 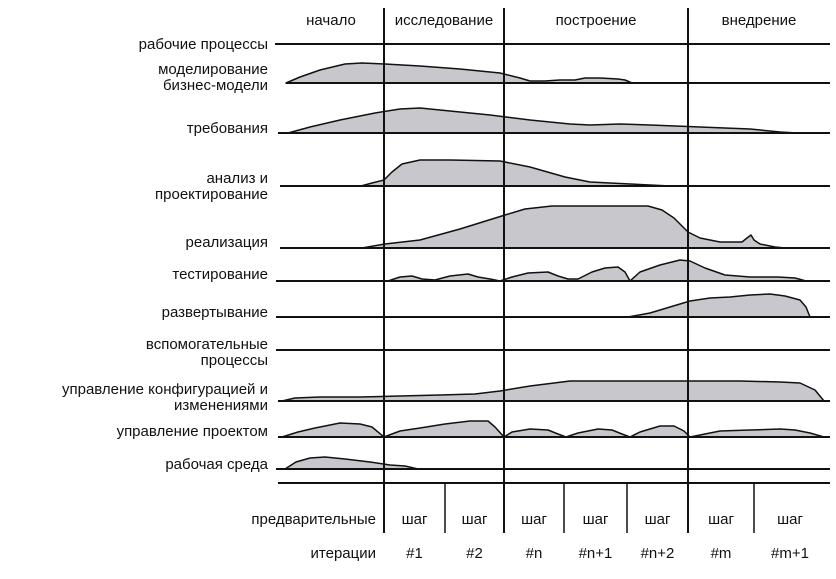 What do you see at coordinates (595, 519) in the screenshot?
I see `iteration-label-n1-line1: шаг` at bounding box center [595, 519].